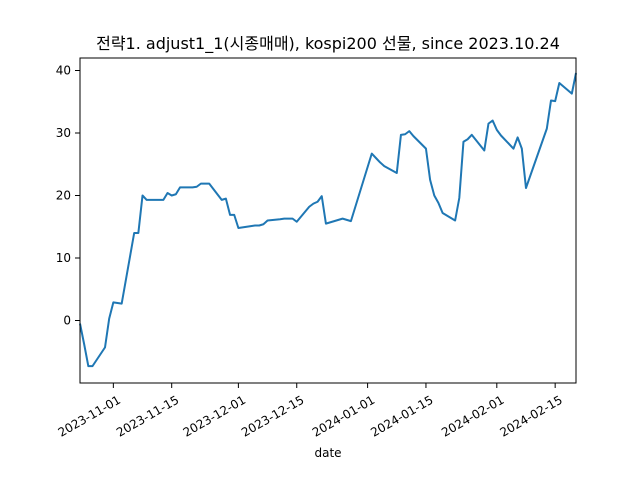 Image resolution: width=640 pixels, height=480 pixels. Describe the element at coordinates (63, 196) in the screenshot. I see `y-tick-label: 20` at that location.